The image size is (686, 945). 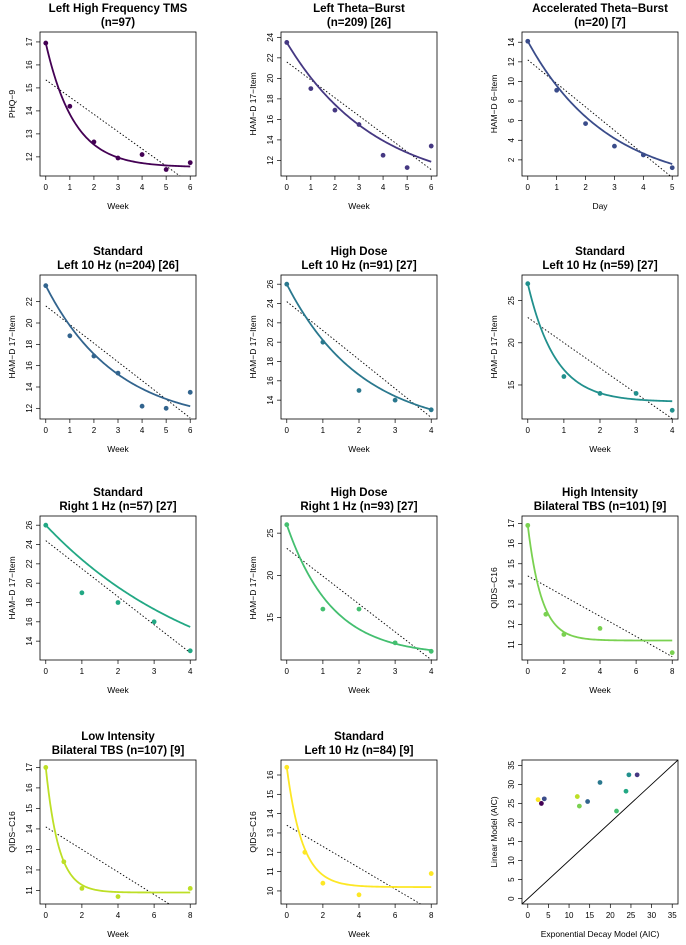 What do you see at coordinates (600, 9) in the screenshot?
I see `panel-title: Accelerated Theta−Burst` at bounding box center [600, 9].